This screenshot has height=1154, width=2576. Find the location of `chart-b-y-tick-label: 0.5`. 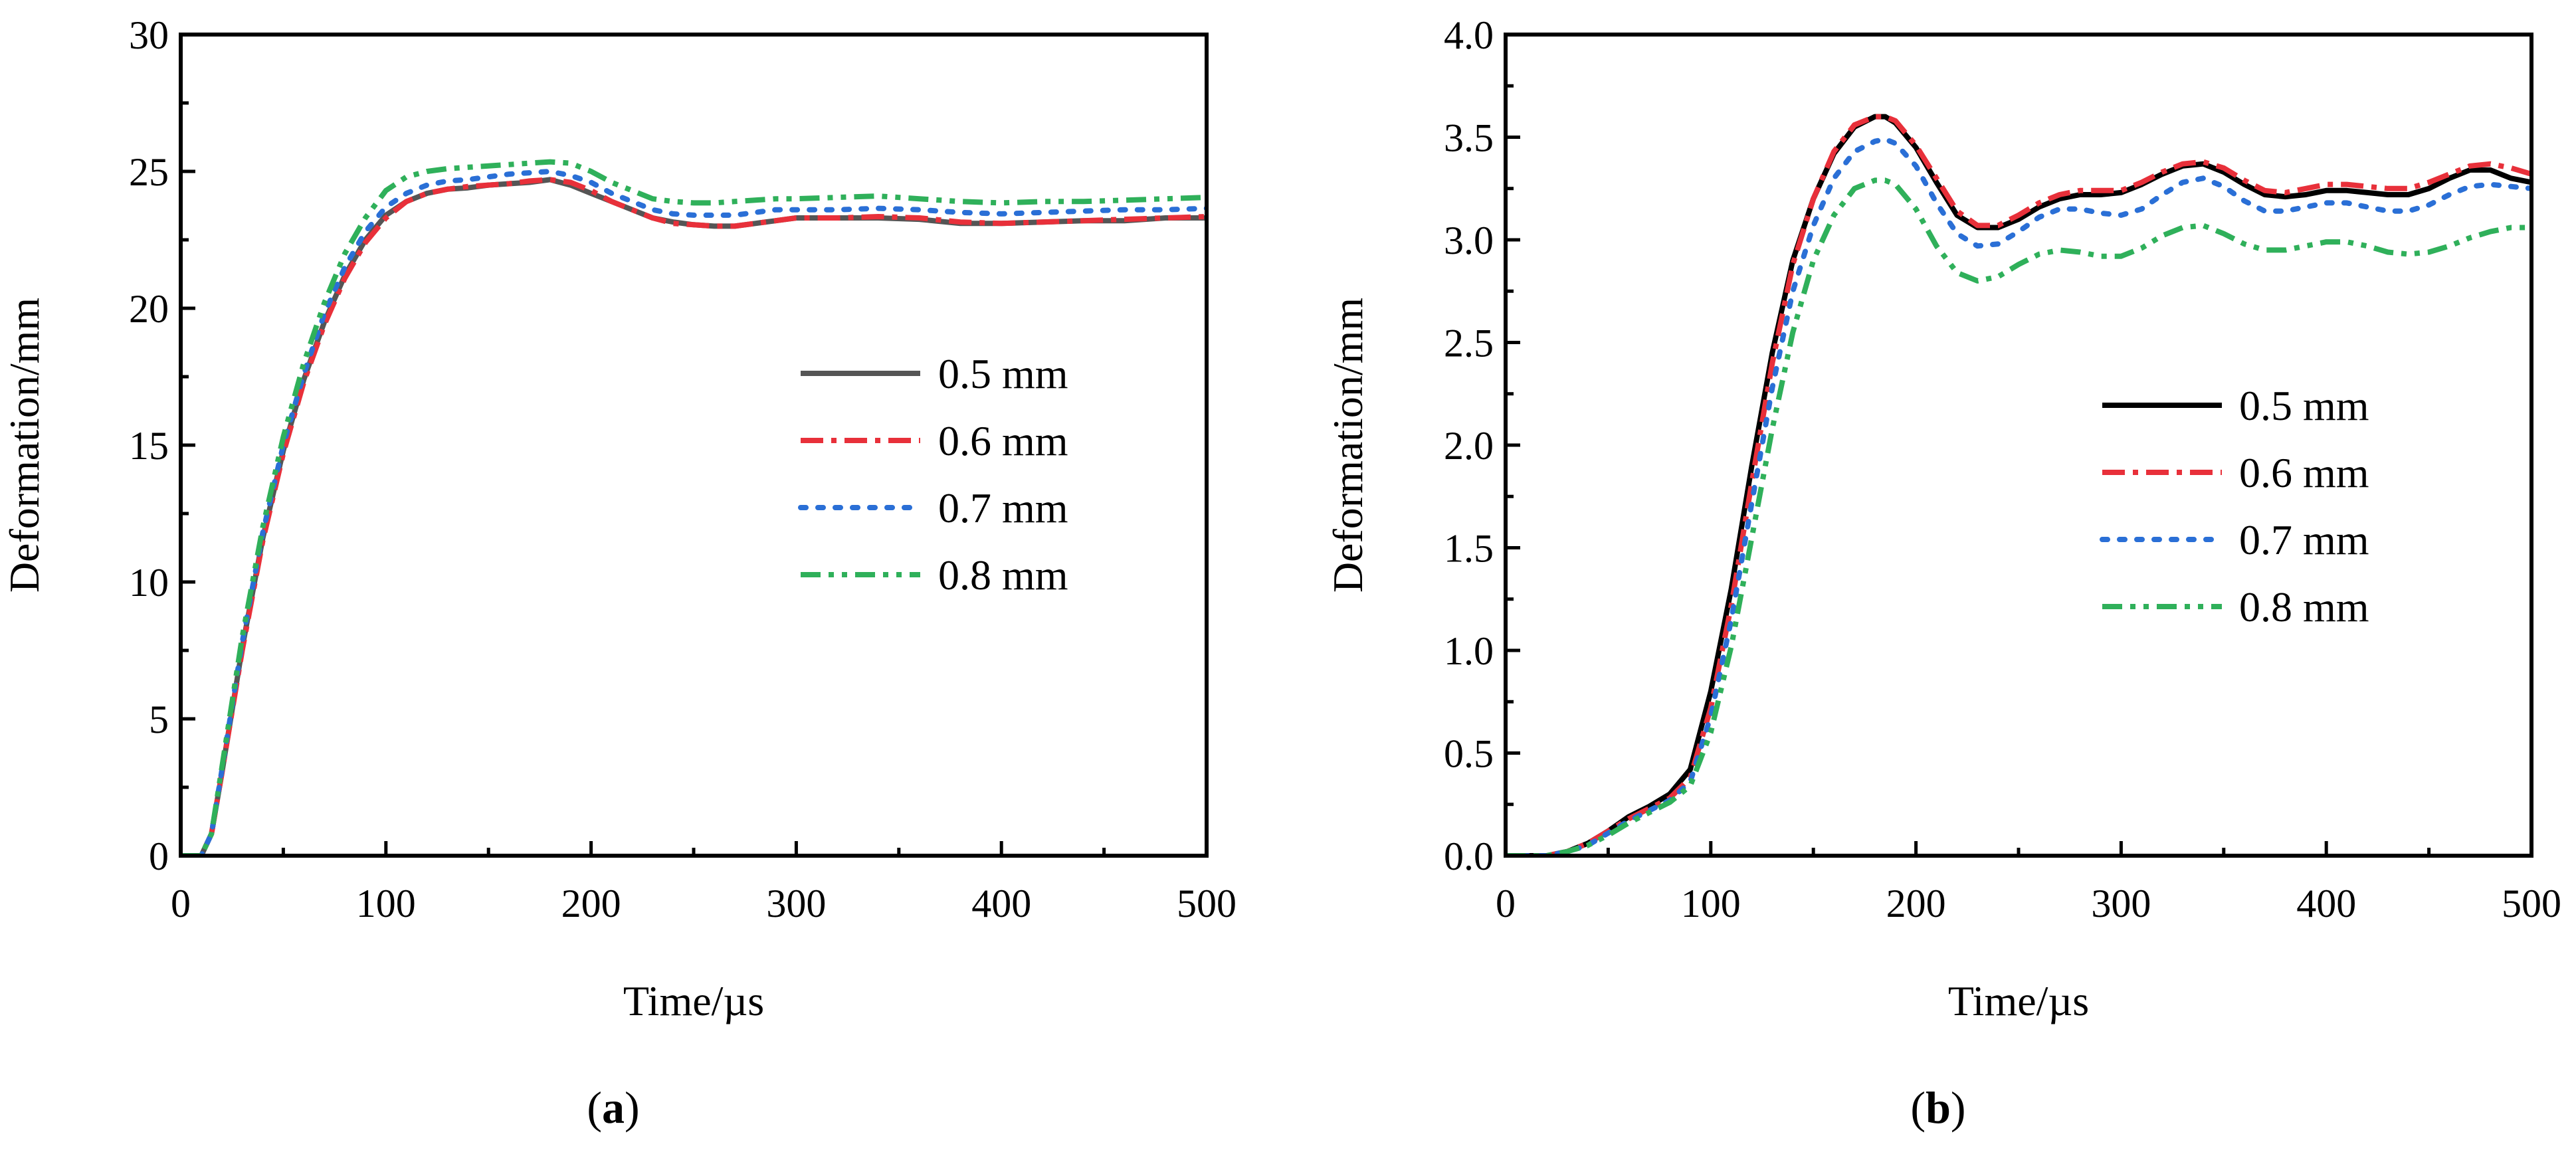

chart-b-y-tick-label: 0.5 is located at coordinates (1469, 754).